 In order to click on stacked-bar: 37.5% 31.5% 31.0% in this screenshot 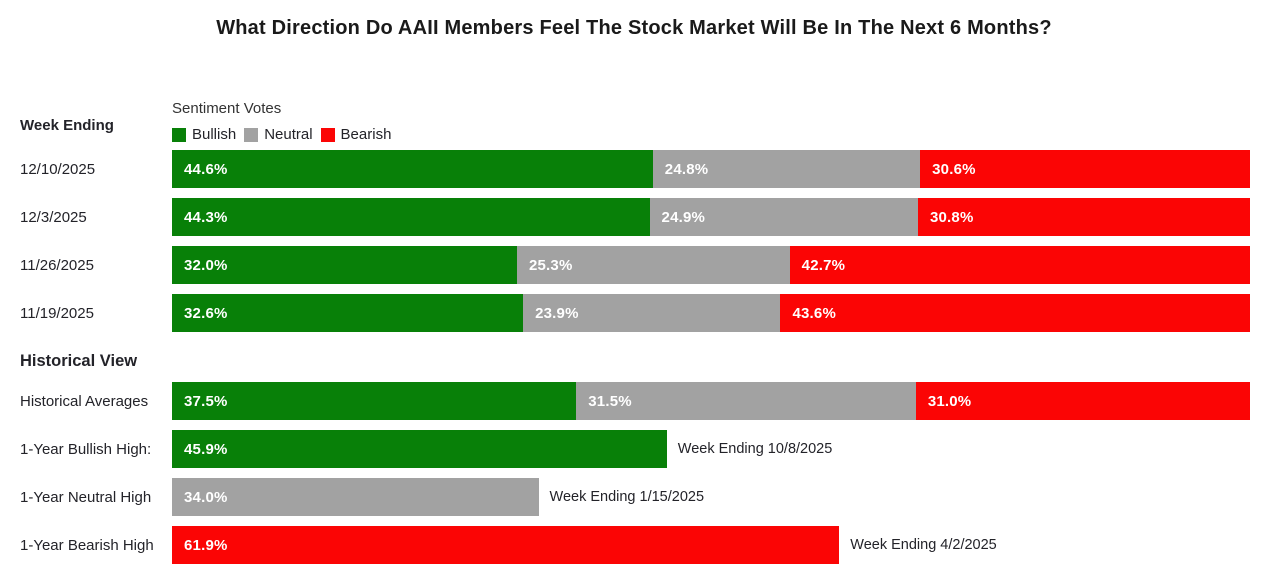, I will do `click(711, 401)`.